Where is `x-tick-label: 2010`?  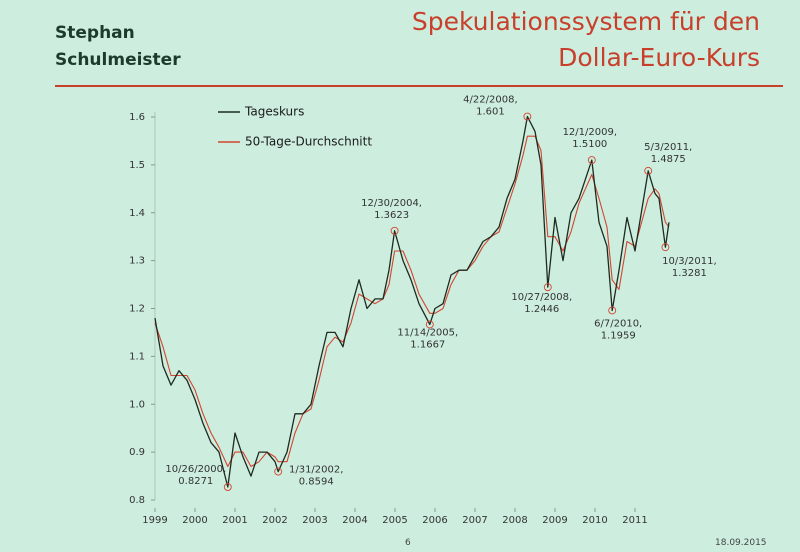 x-tick-label: 2010 is located at coordinates (594, 520).